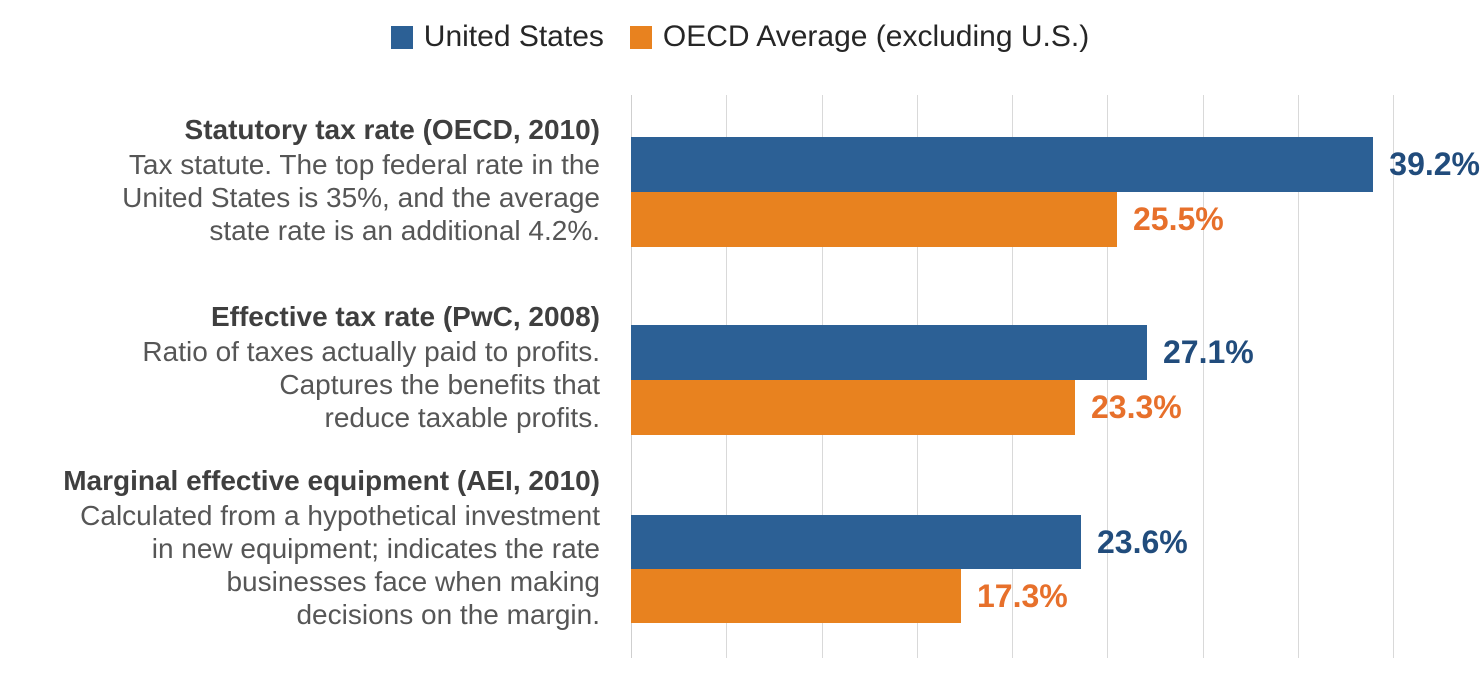 This screenshot has height=678, width=1480. Describe the element at coordinates (513, 36) in the screenshot. I see `legend-label-united-states: United States` at that location.